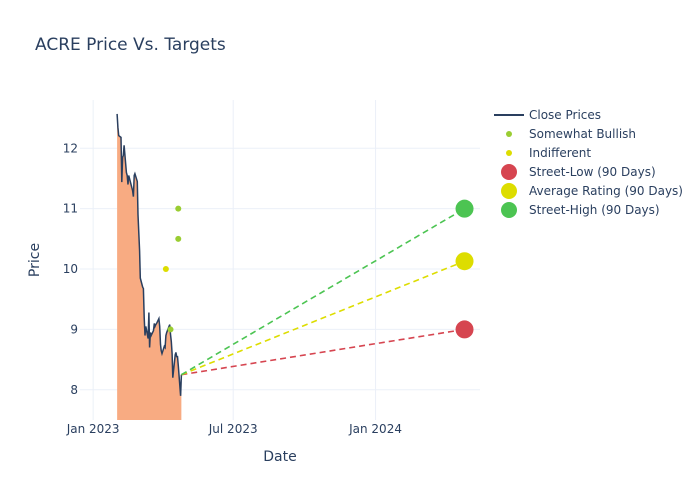  What do you see at coordinates (509, 134) in the screenshot?
I see `legend-somewhat-bullish-marker` at bounding box center [509, 134].